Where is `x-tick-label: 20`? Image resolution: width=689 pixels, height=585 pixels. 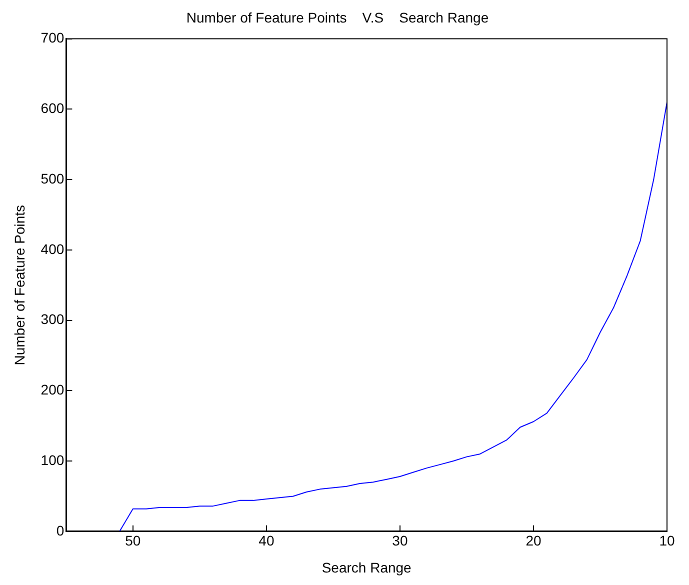 x-tick-label: 20 is located at coordinates (534, 540).